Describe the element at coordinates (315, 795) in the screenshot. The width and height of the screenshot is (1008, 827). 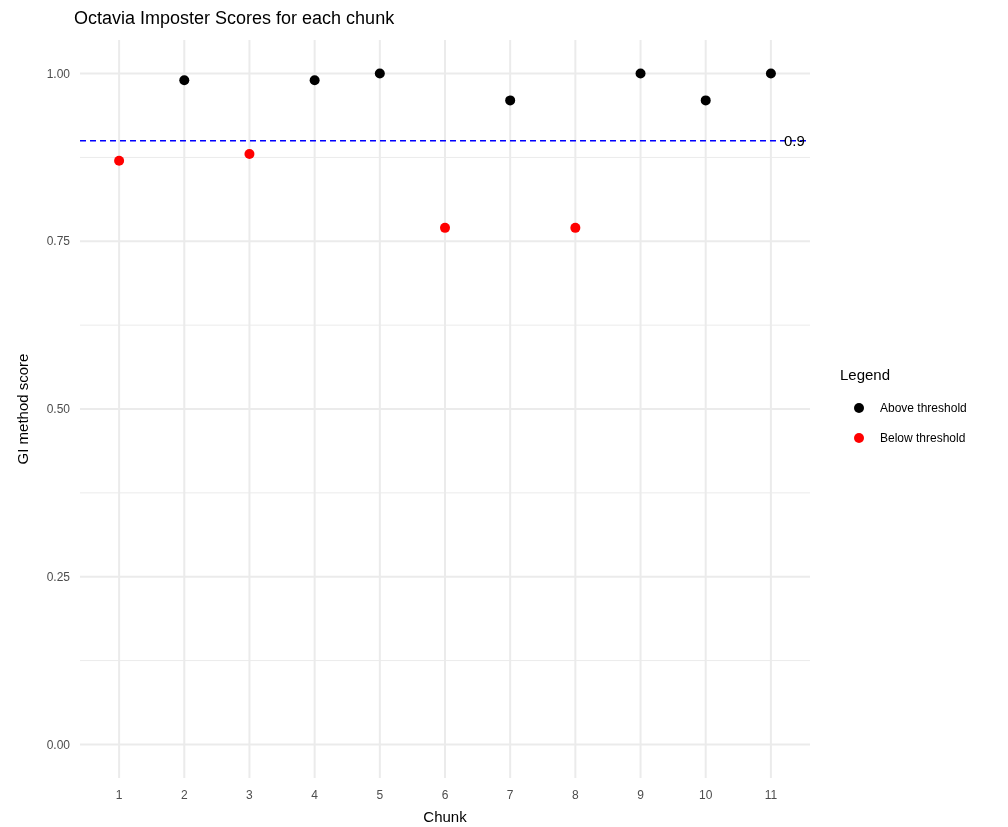
I see `x-tick-label: 4` at that location.